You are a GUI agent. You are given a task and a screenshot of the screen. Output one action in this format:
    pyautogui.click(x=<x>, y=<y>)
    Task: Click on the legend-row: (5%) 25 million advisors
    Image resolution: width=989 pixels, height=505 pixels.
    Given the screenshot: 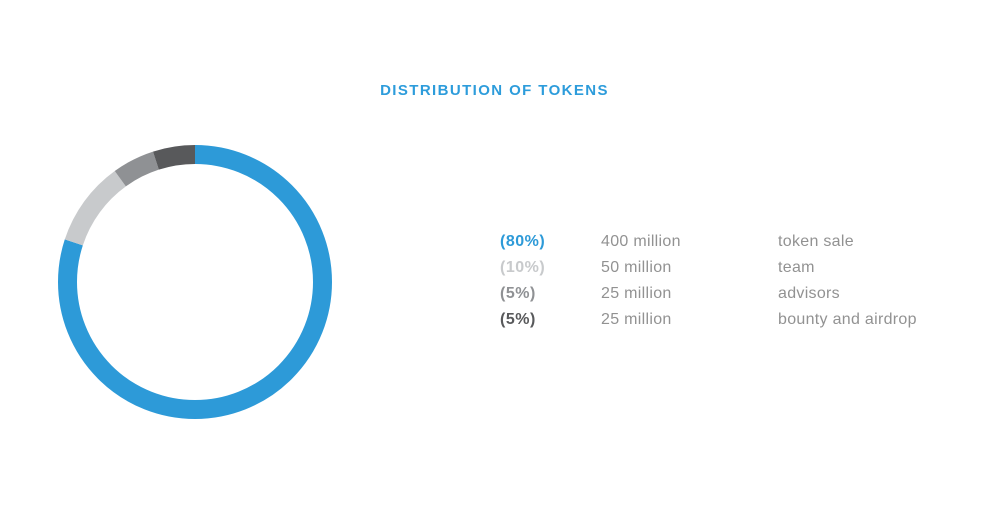 What is the action you would take?
    pyautogui.click(x=708, y=294)
    